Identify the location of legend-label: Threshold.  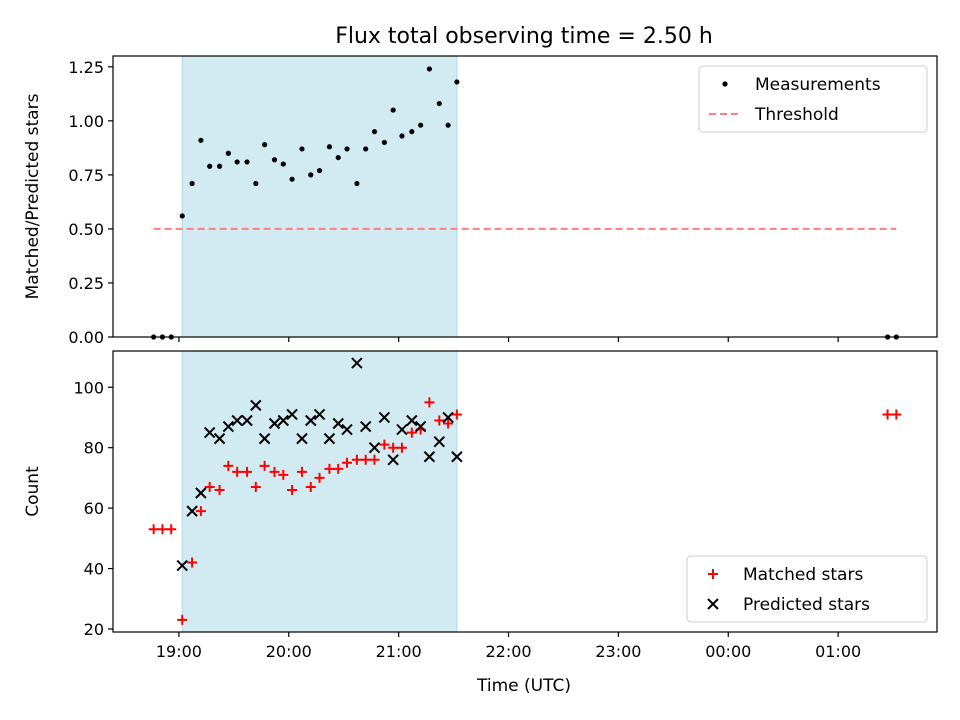
(796, 115).